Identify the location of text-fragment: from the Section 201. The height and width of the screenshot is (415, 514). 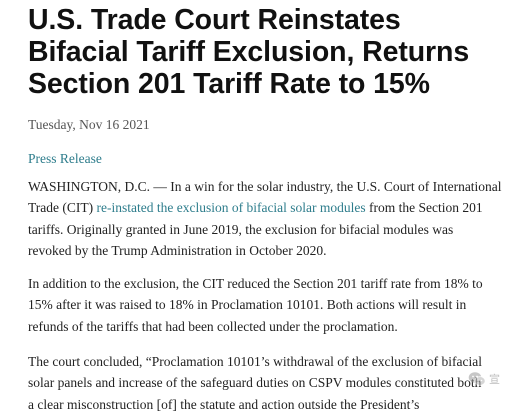
(424, 208).